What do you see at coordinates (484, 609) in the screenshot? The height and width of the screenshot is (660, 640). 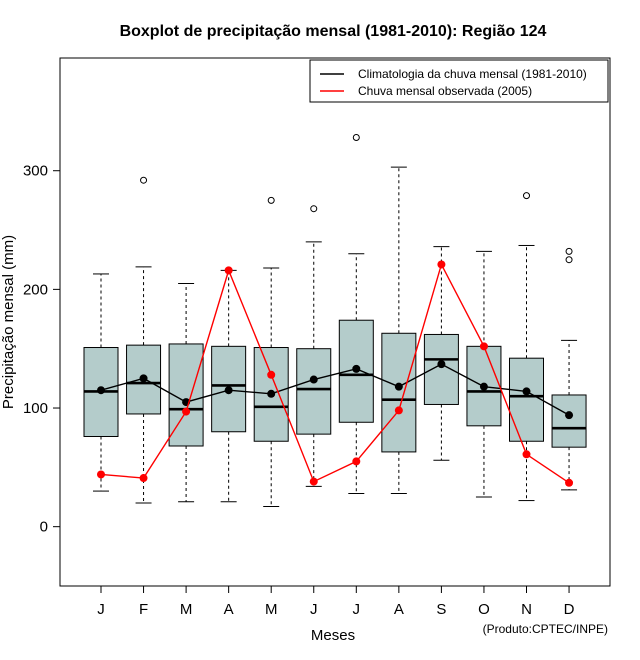 I see `x-tick-label: O` at bounding box center [484, 609].